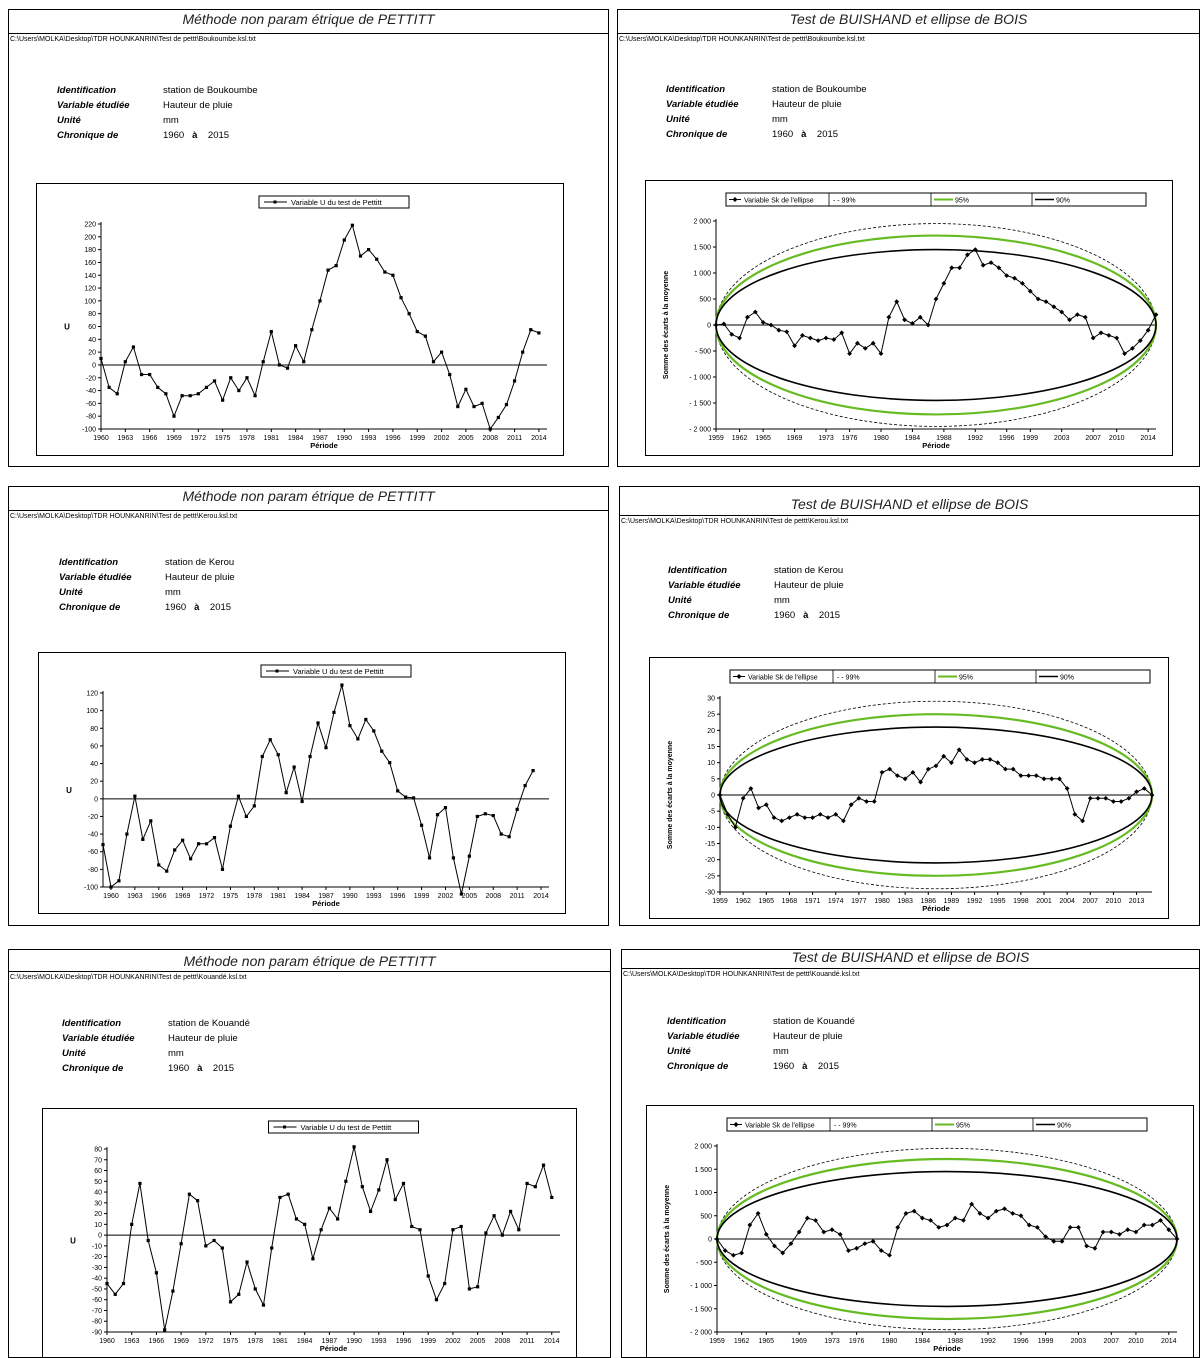  Describe the element at coordinates (711, 715) in the screenshot. I see `y-tick-label: 25` at that location.